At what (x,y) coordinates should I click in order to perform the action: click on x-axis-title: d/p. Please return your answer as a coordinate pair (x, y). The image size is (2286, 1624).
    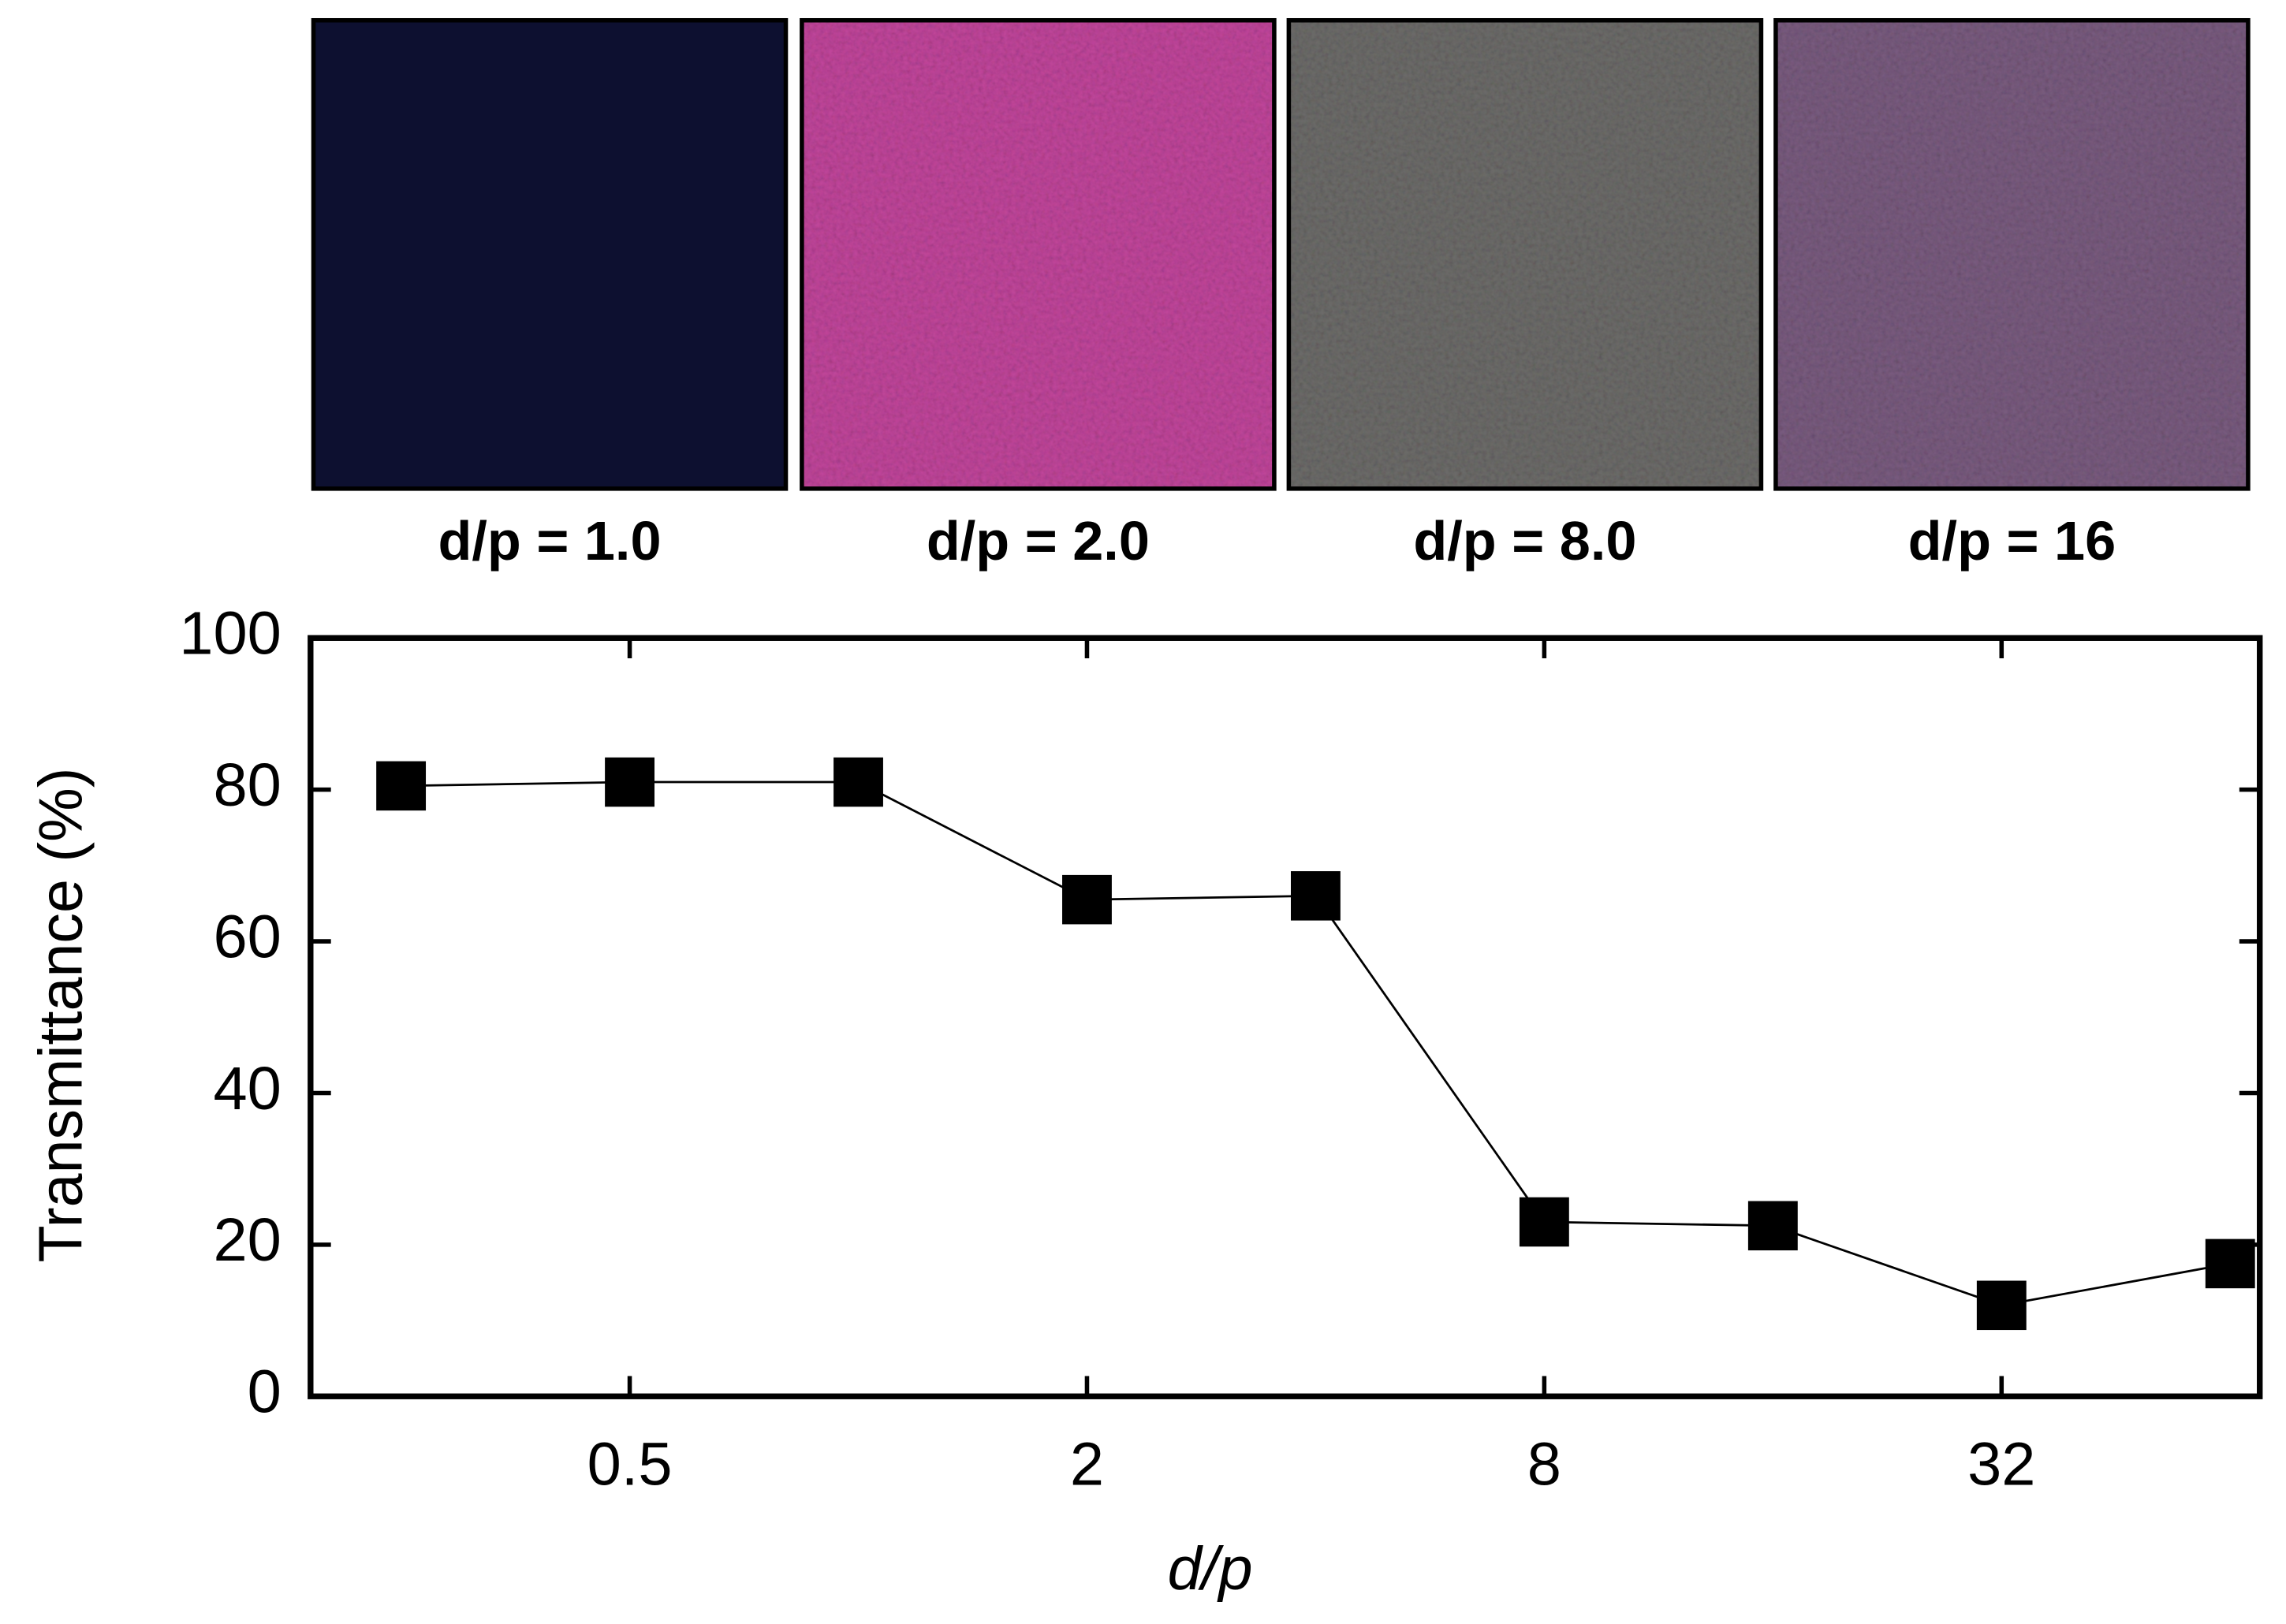
    Looking at the image, I should click on (1210, 1569).